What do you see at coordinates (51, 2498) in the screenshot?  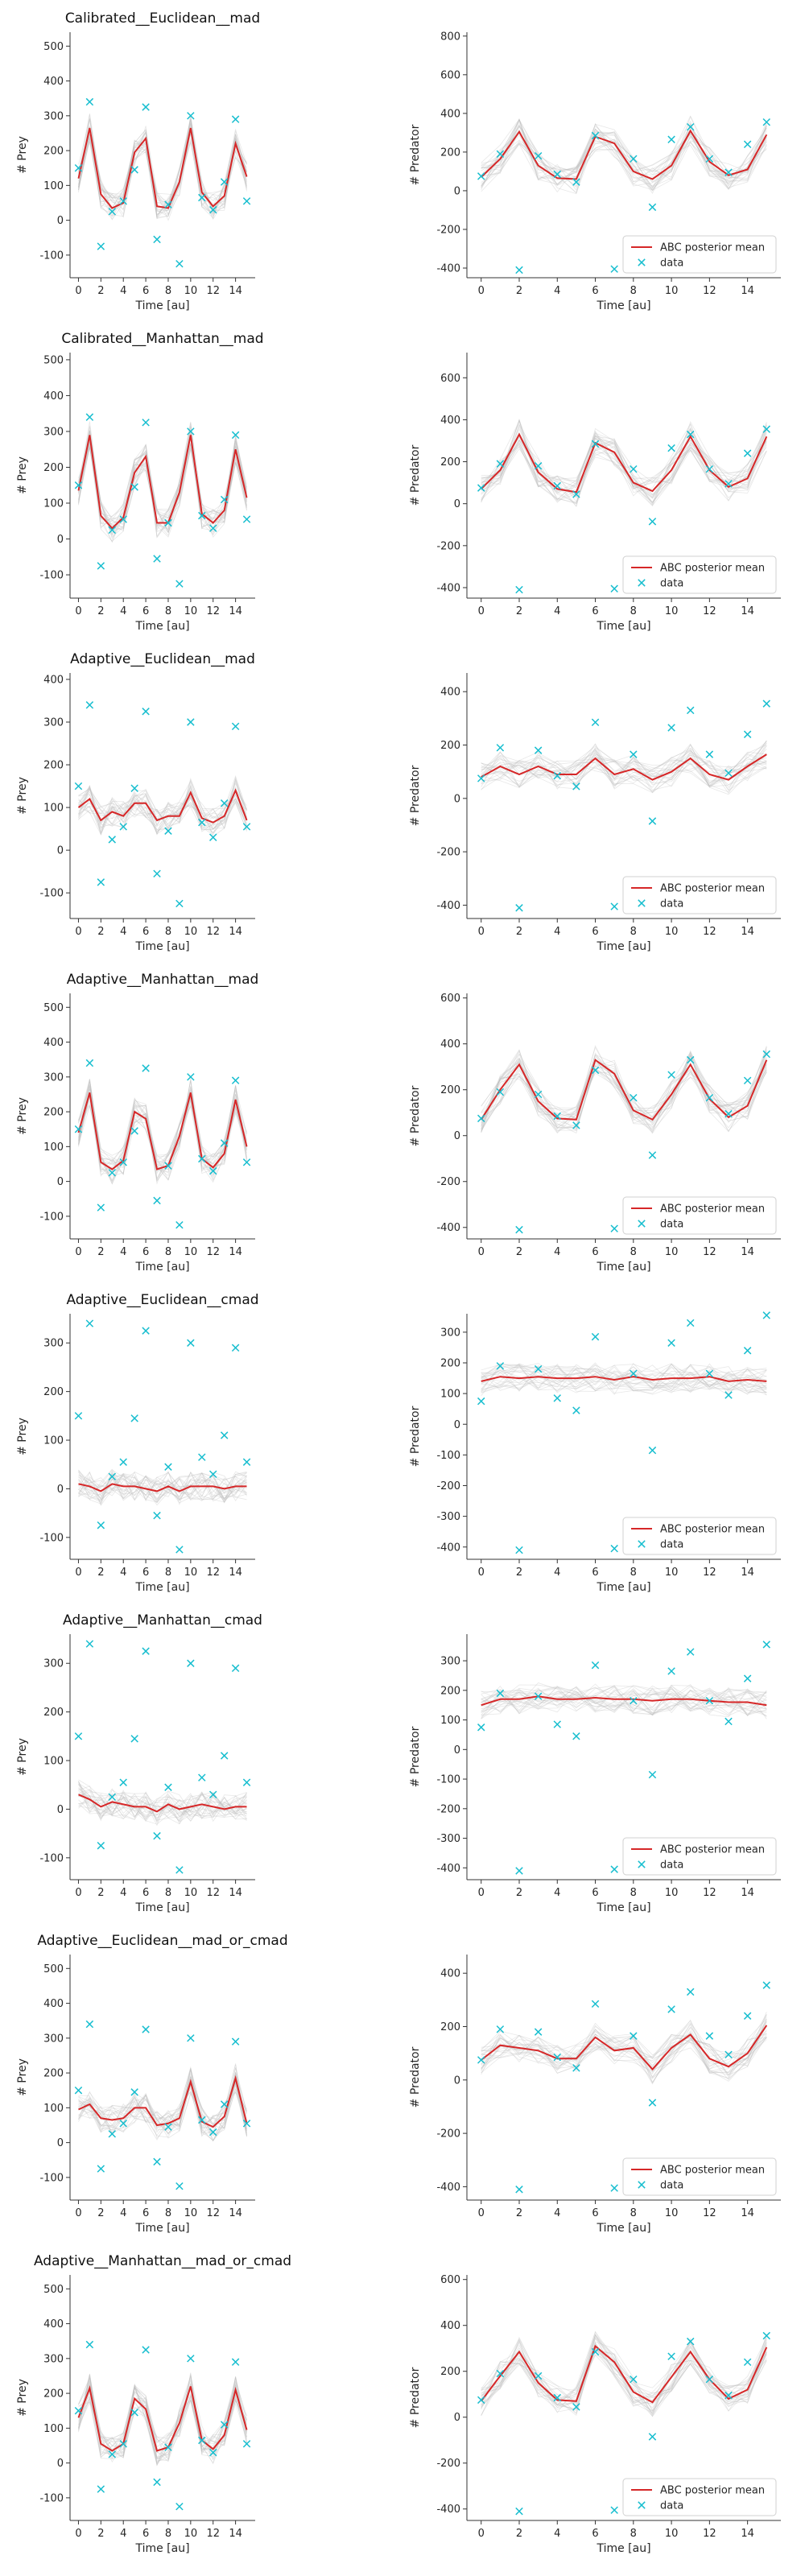 I see `y-tick-label: -100` at bounding box center [51, 2498].